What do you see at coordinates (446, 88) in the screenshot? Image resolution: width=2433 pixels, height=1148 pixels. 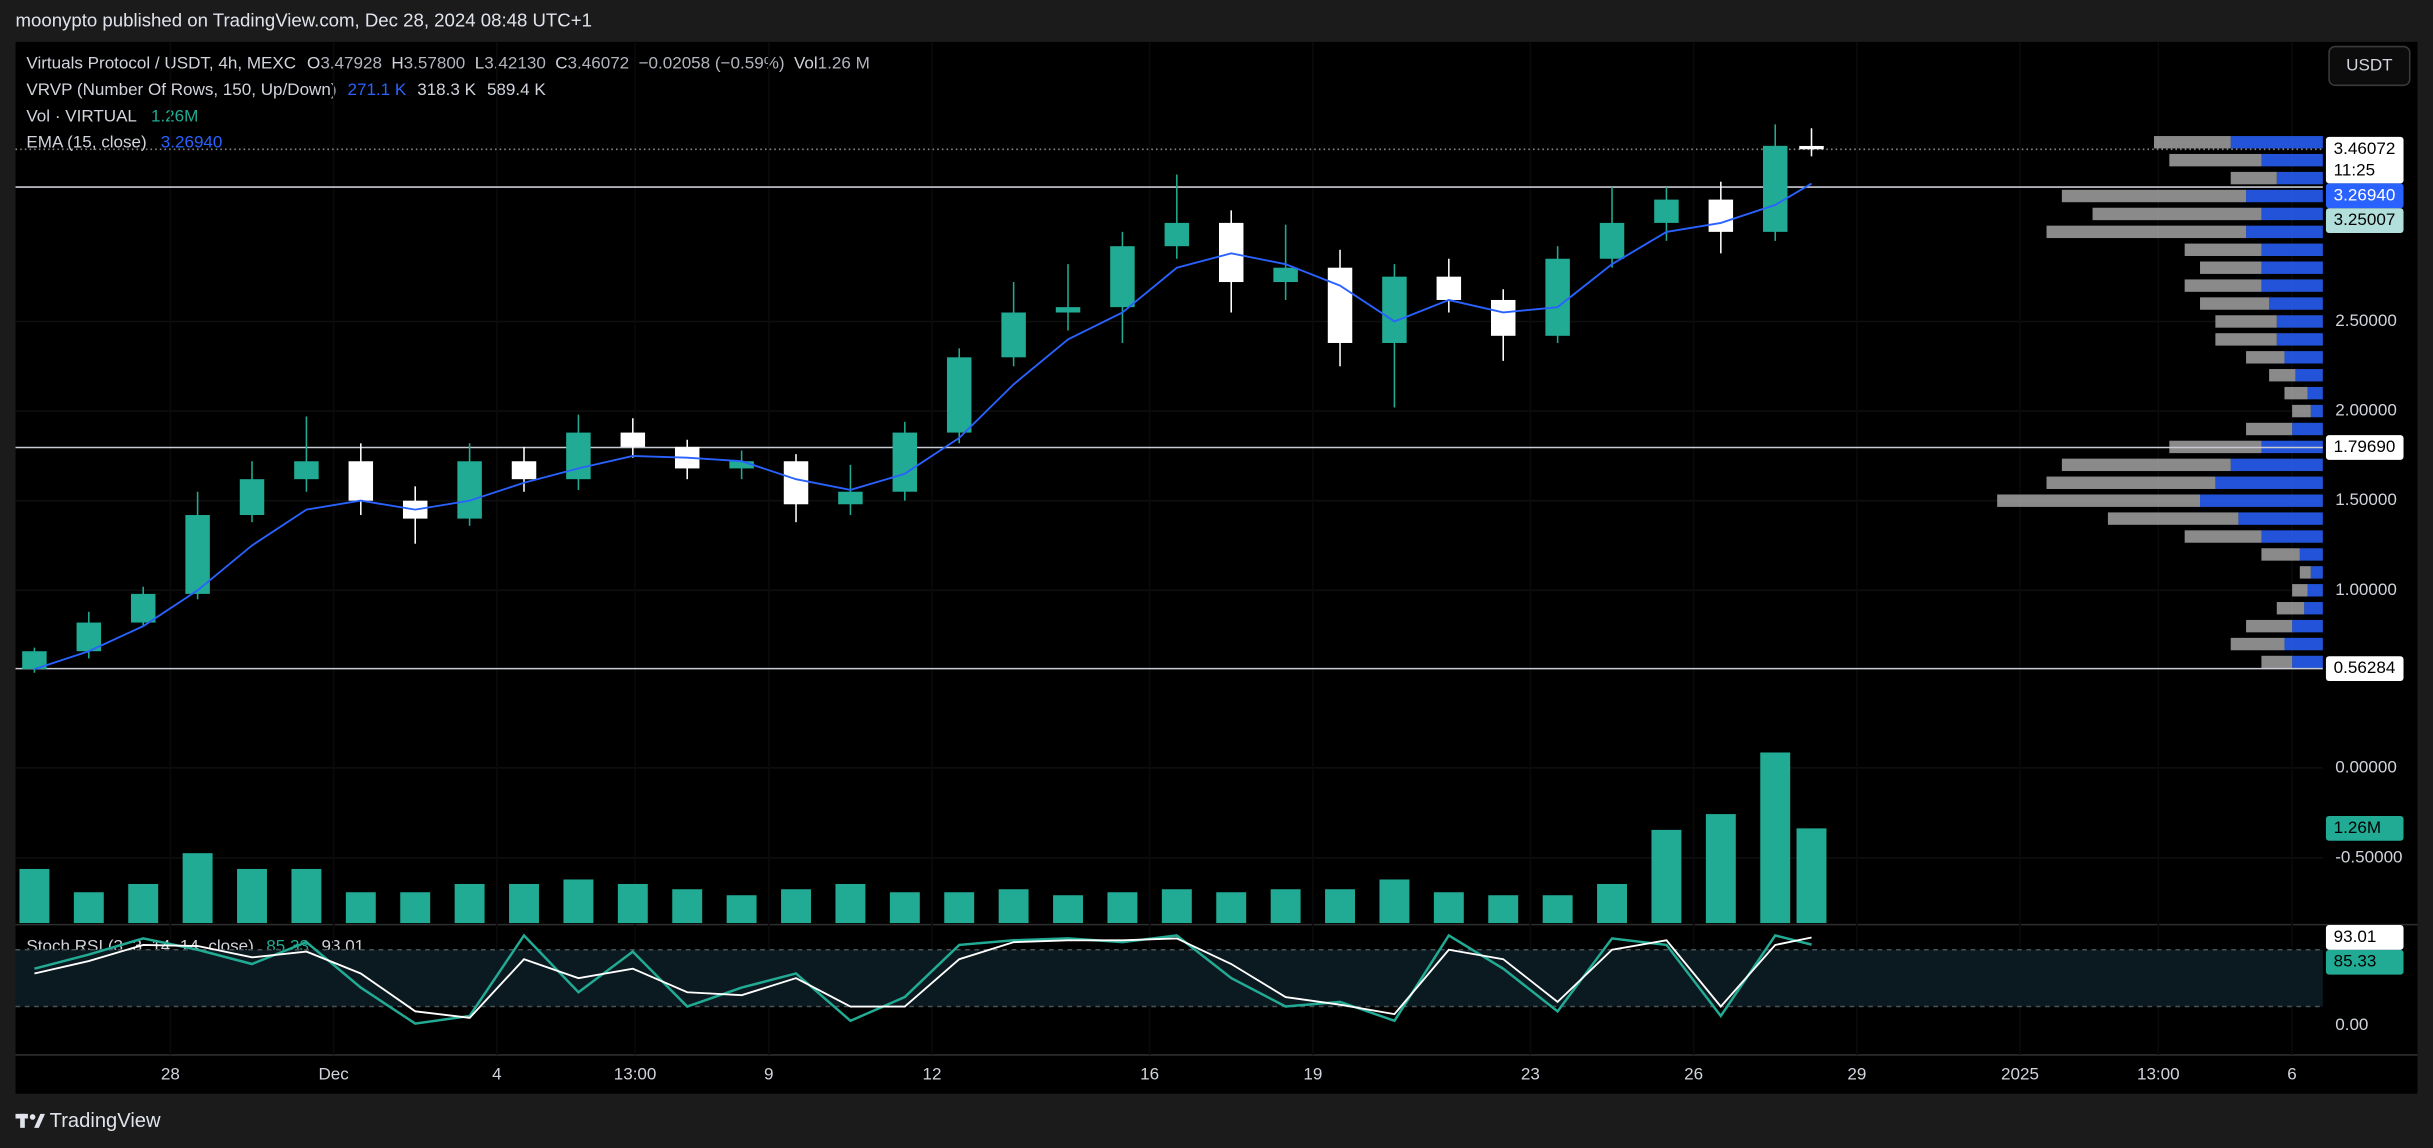 I see `vrvp-down: 318.3 K` at bounding box center [446, 88].